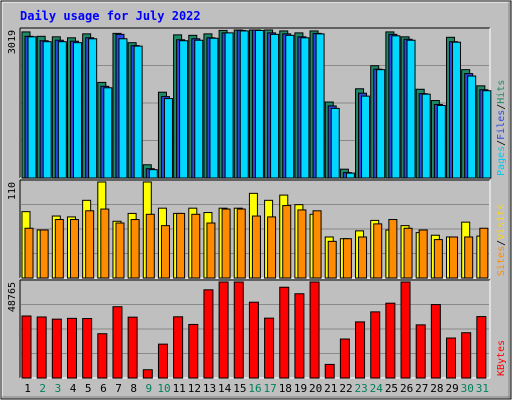 This screenshot has height=404, width=512. I want to click on panel-legend: Sites/Visits, so click(501, 240).